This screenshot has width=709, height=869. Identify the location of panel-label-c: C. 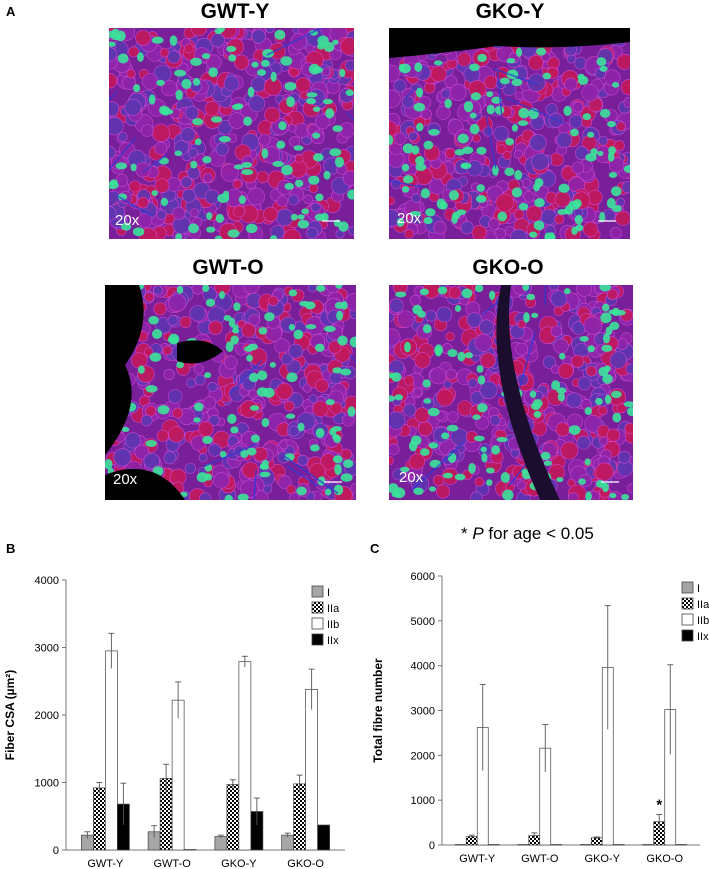
(375, 548).